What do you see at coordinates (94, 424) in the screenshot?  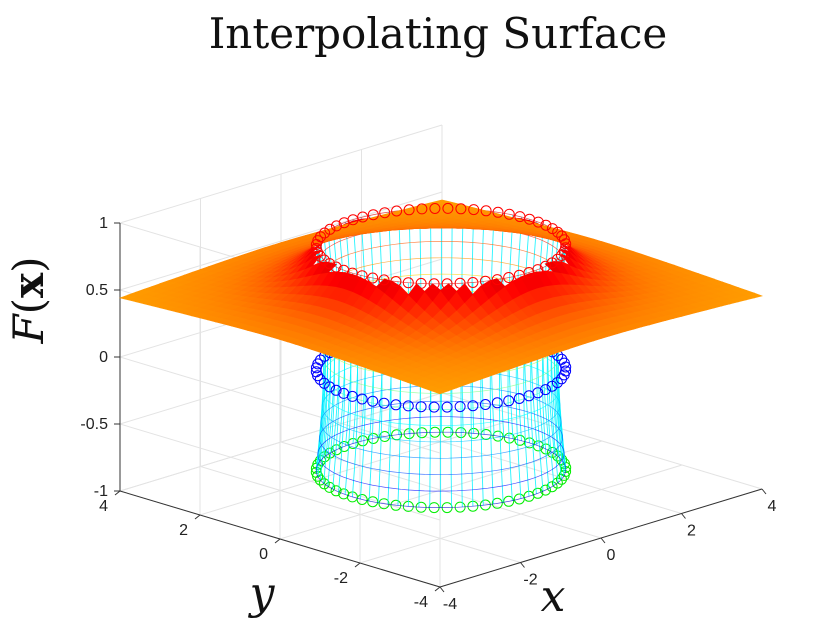 I see `z-tick-label: -0.5` at bounding box center [94, 424].